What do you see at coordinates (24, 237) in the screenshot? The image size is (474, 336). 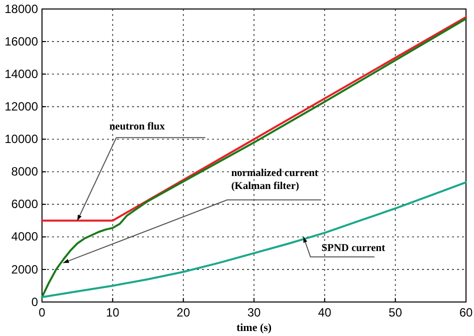 I see `y-tick-label: 4000` at bounding box center [24, 237].